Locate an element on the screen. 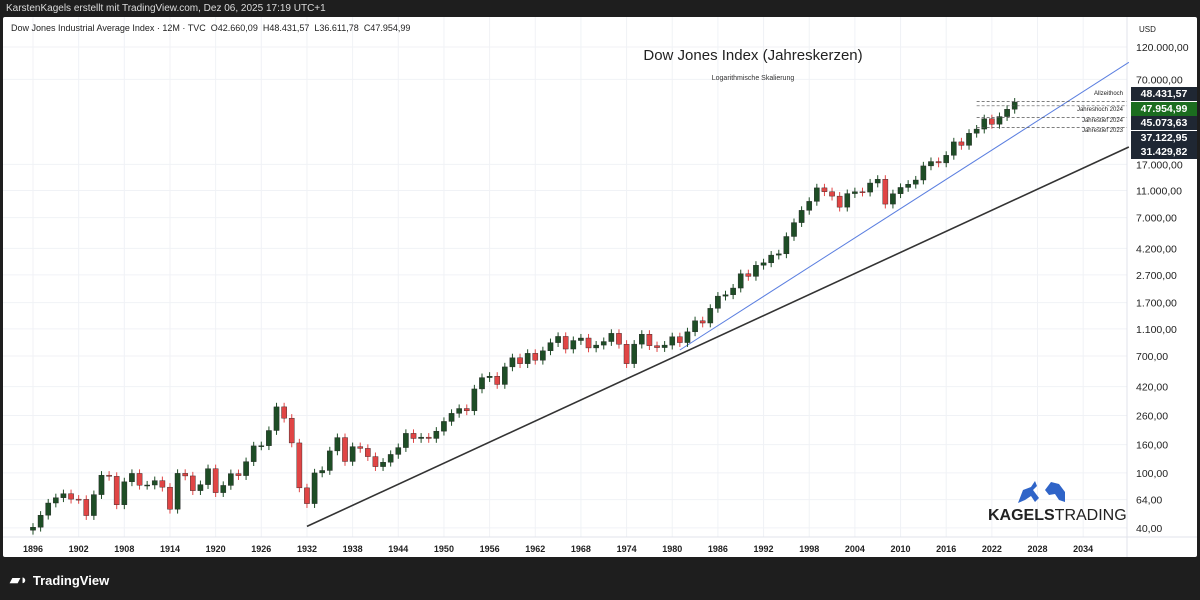 The image size is (1200, 600). ohlc-open: O42.660,09 is located at coordinates (234, 28).